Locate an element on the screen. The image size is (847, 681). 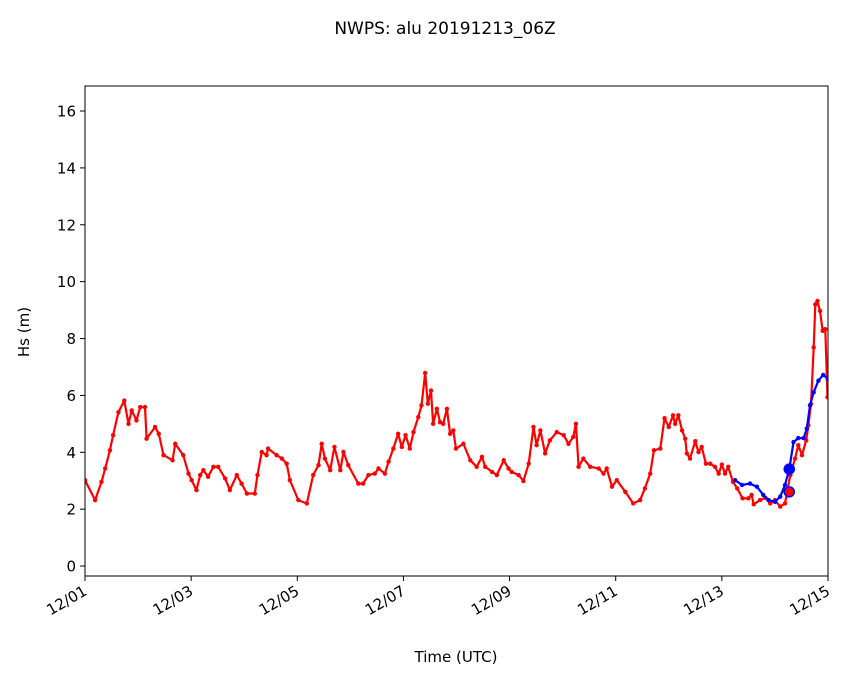
x-axis-label: Time (UTC) is located at coordinates (456, 657).